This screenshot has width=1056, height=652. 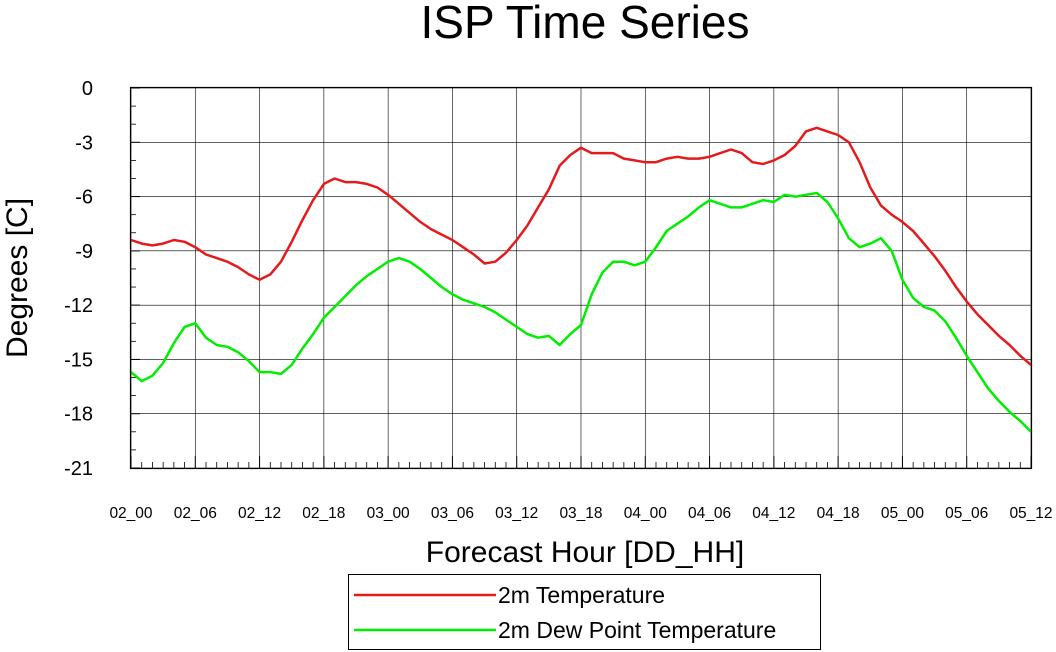 I want to click on x-tick-label: 02_12, so click(x=259, y=513).